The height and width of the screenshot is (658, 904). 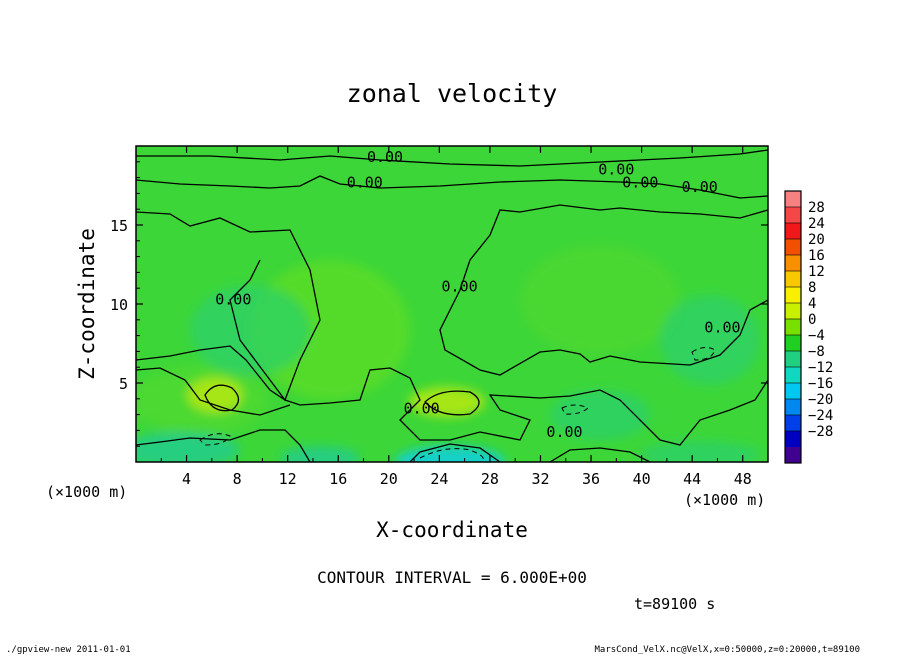 What do you see at coordinates (816, 272) in the screenshot?
I see `colorbar-label: 12` at bounding box center [816, 272].